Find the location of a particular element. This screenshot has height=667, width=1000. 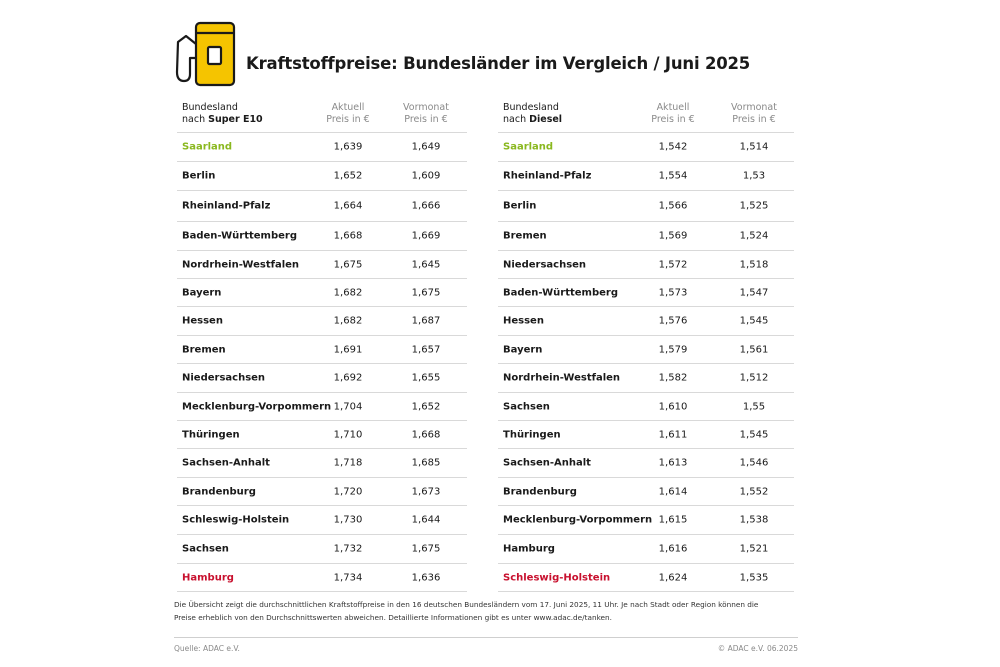

cell-current-price: 1,573 is located at coordinates (673, 292).